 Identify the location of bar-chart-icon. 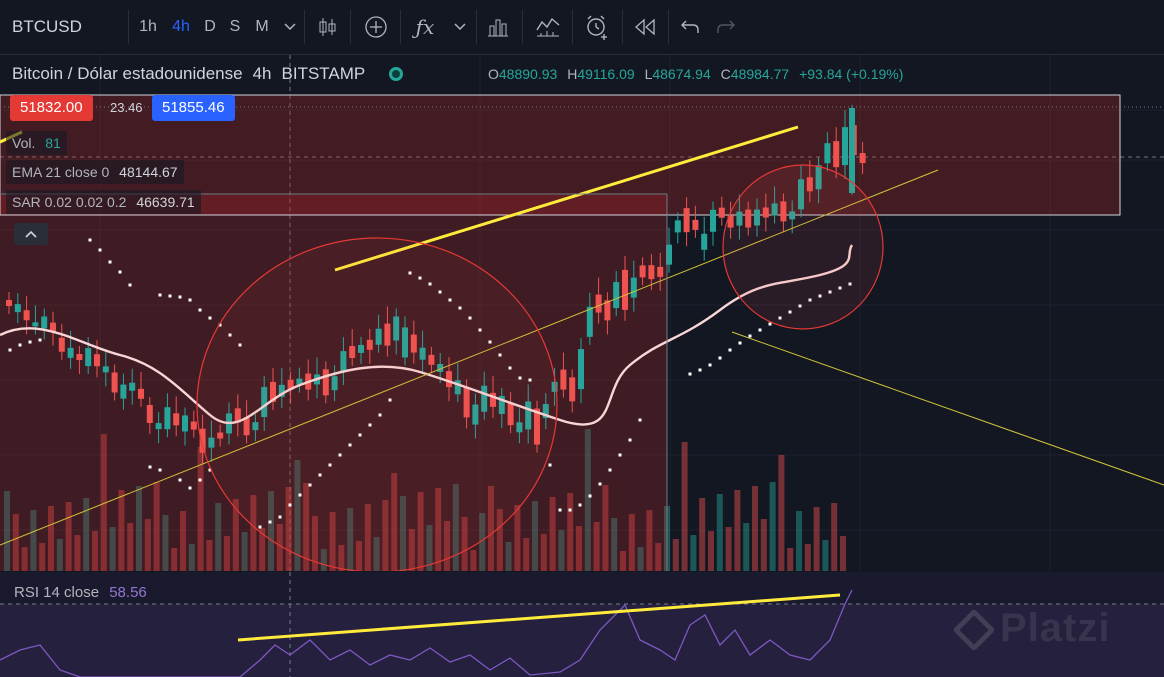
(498, 27).